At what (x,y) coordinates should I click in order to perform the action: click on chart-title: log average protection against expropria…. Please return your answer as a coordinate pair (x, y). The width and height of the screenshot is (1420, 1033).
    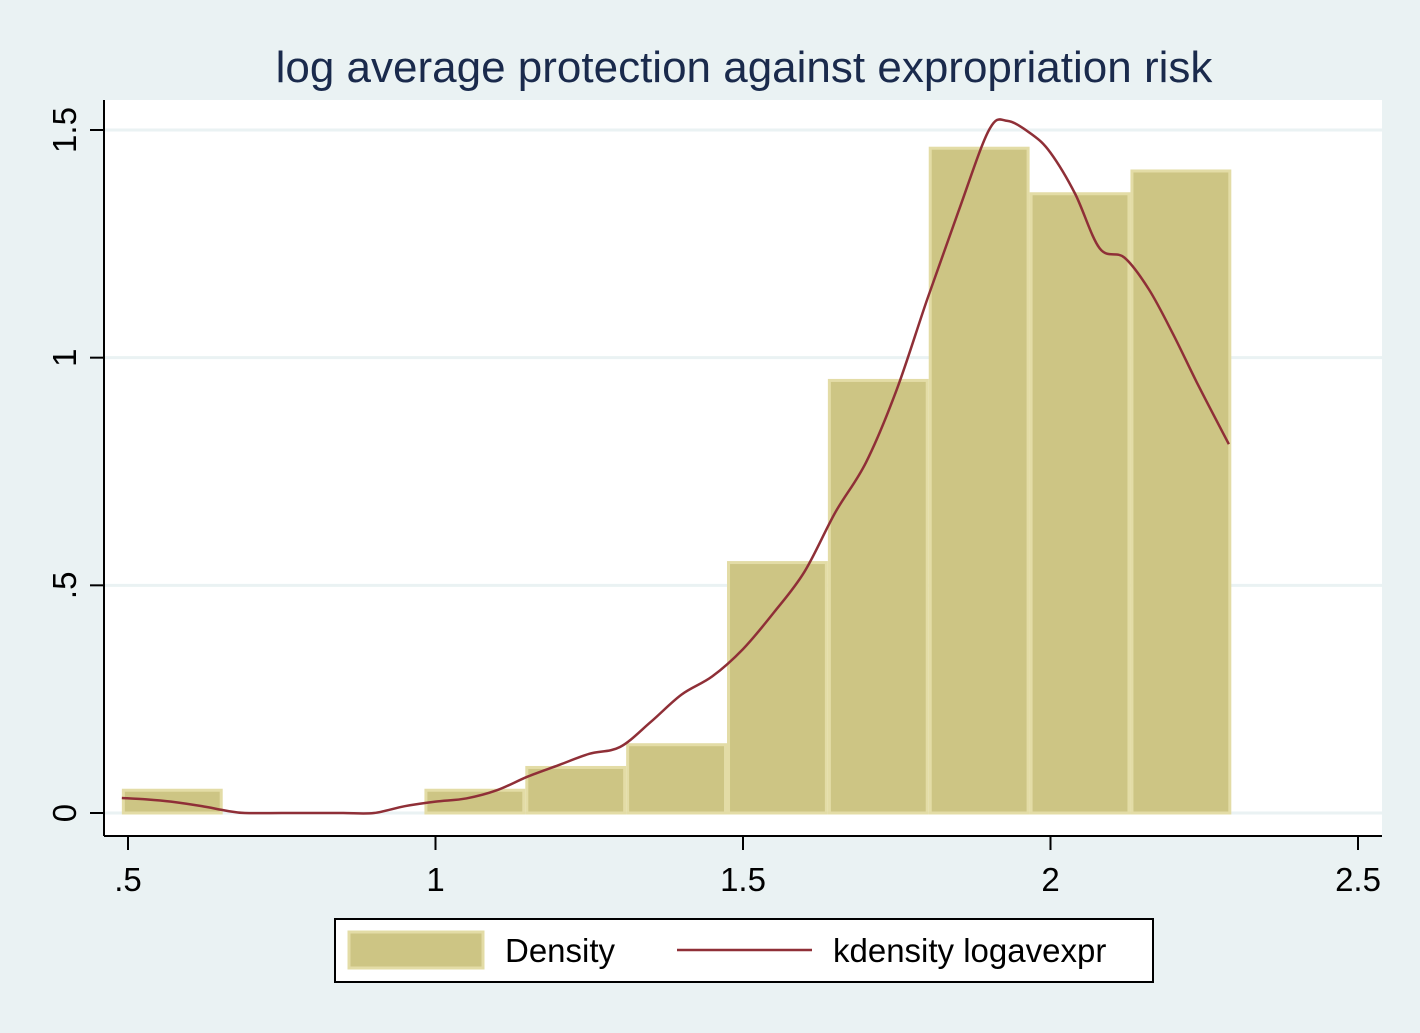
    Looking at the image, I should click on (745, 67).